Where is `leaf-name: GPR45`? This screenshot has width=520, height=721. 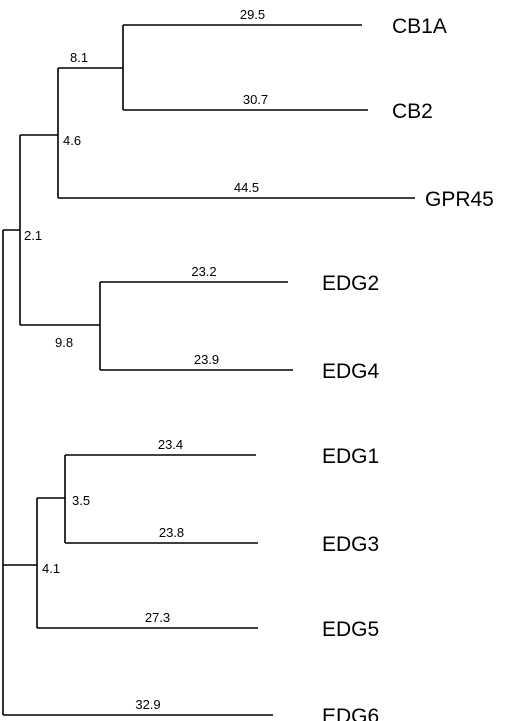 leaf-name: GPR45 is located at coordinates (459, 199).